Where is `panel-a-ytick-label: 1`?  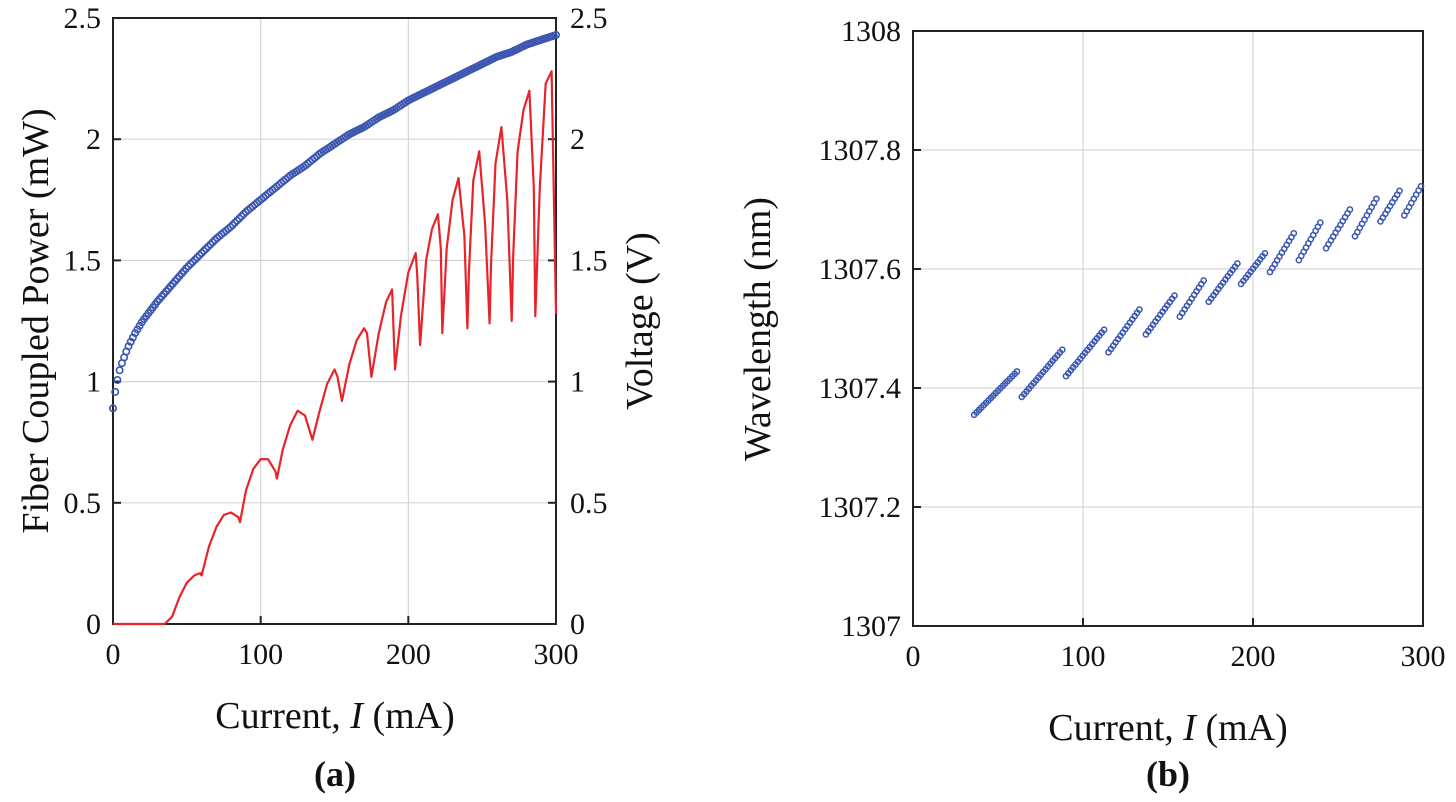
panel-a-ytick-label: 1 is located at coordinates (93, 382).